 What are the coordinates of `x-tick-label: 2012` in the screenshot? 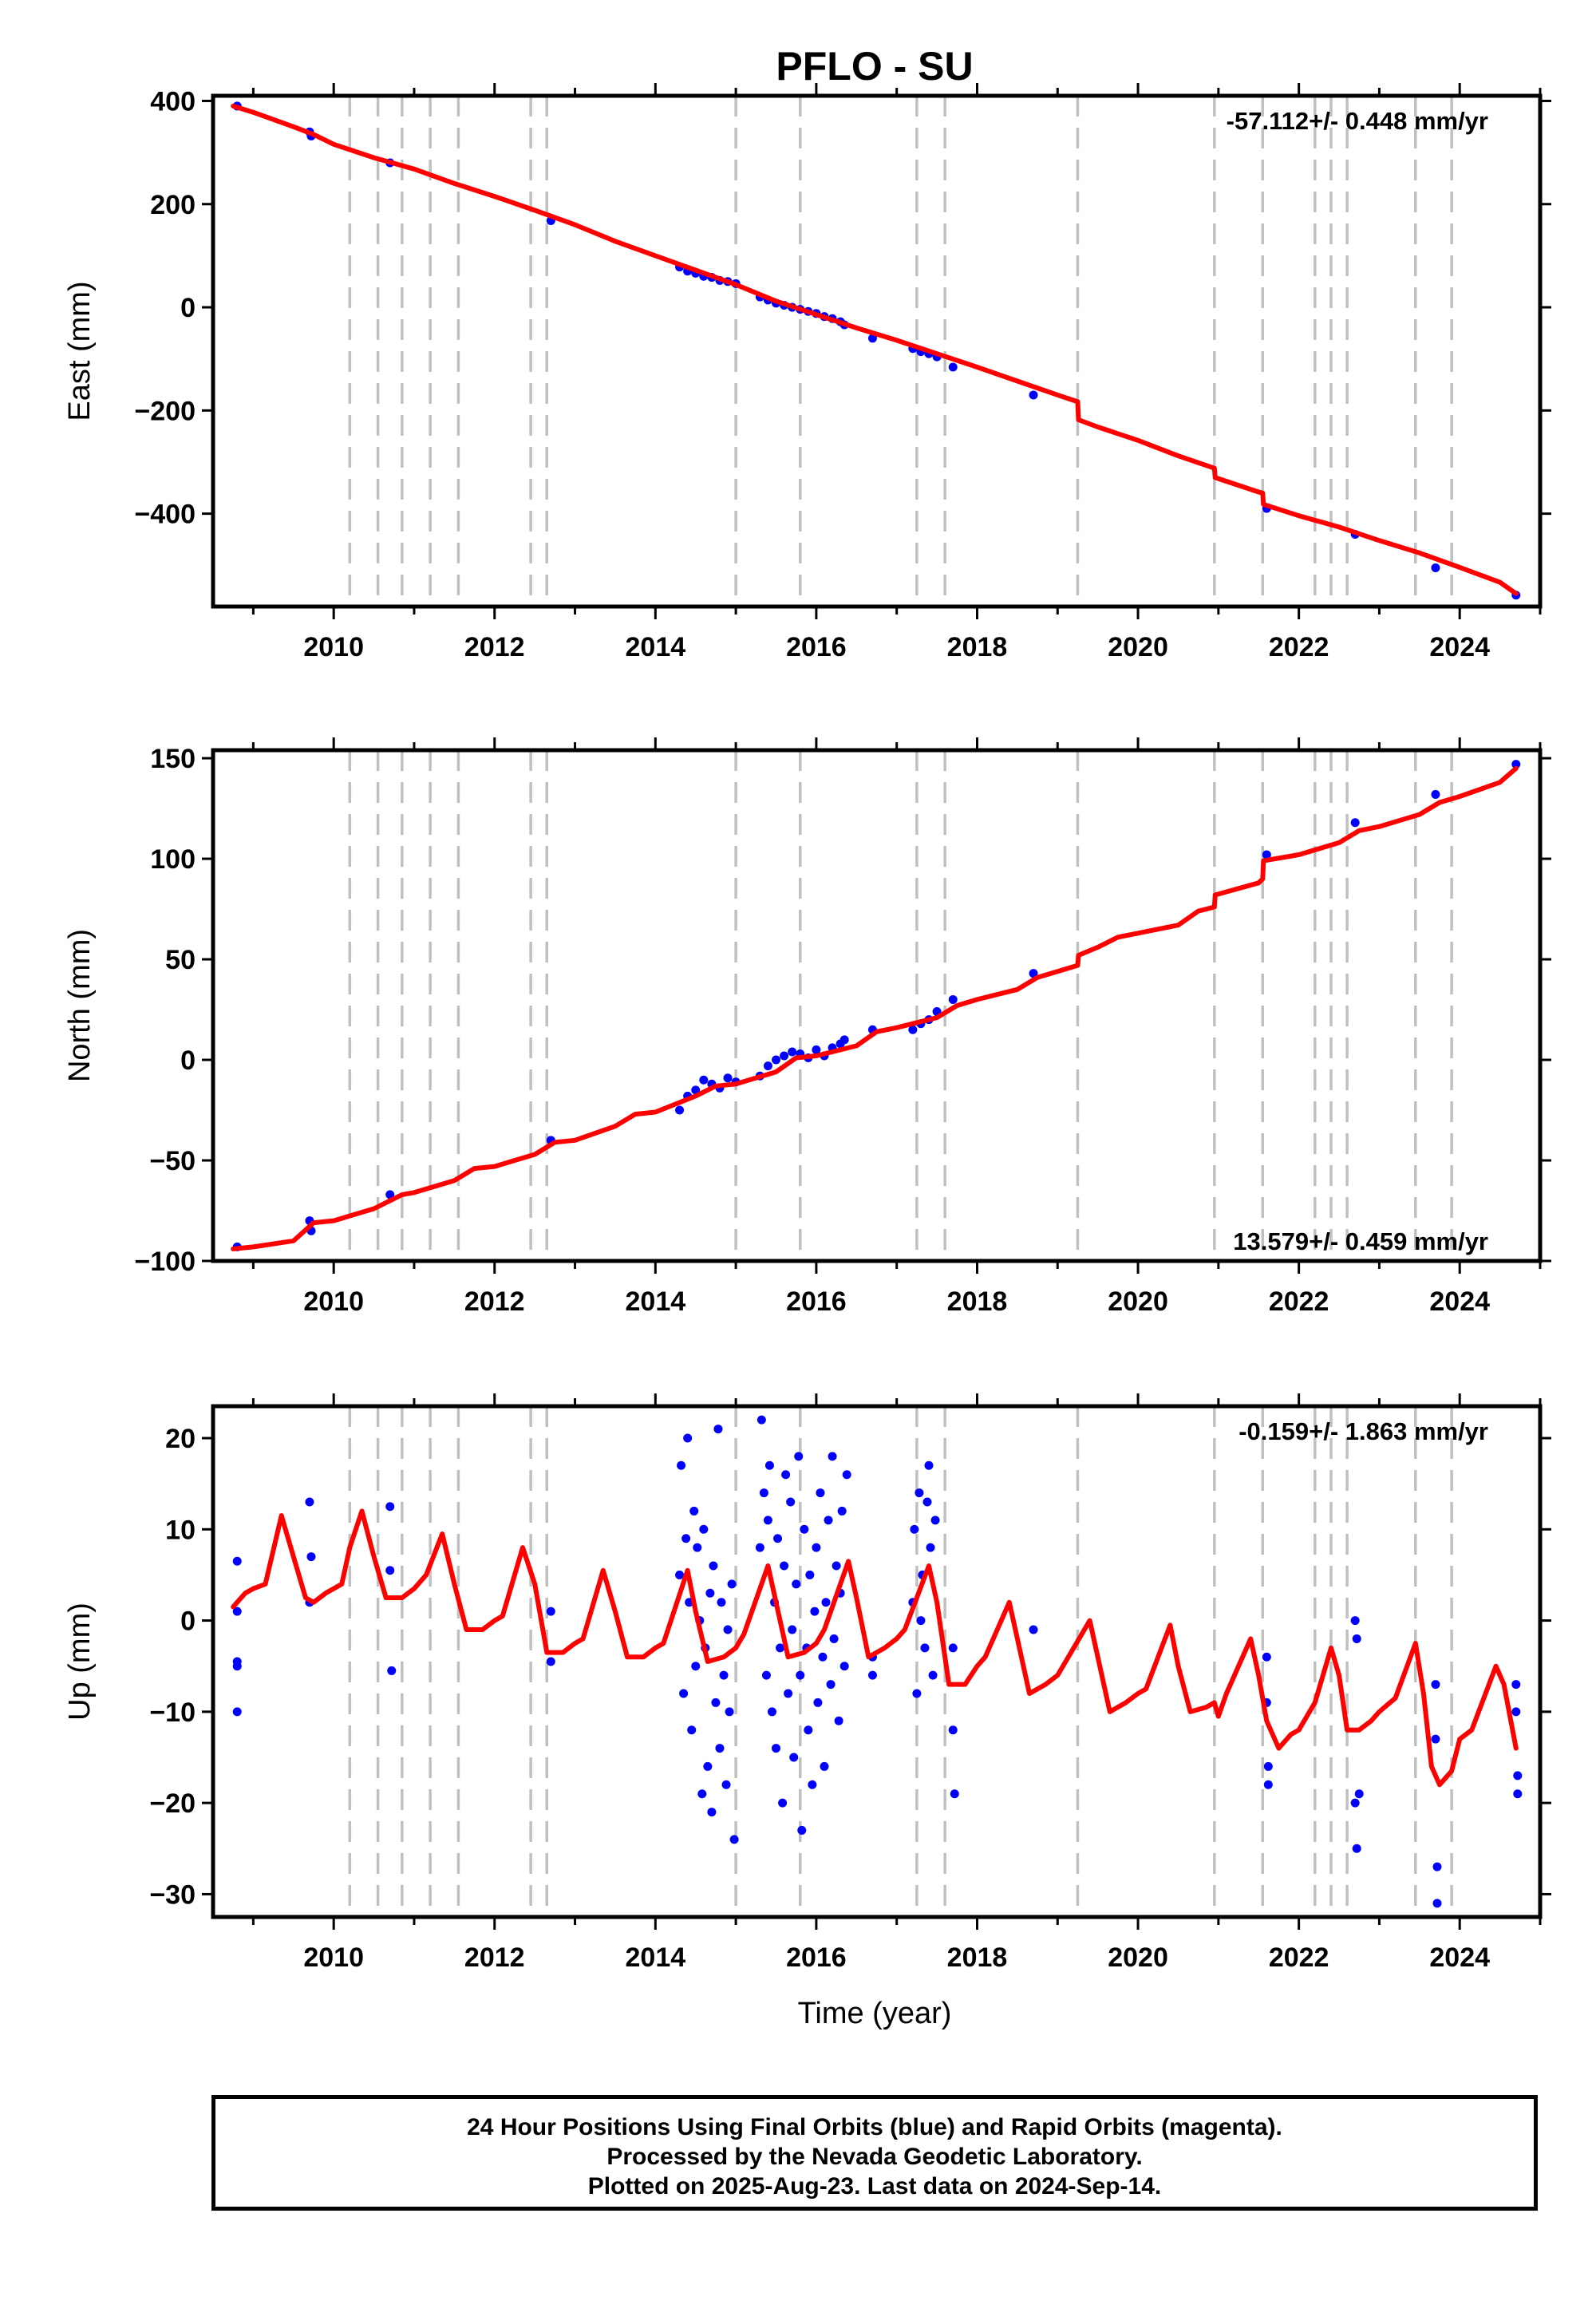 It's located at (494, 647).